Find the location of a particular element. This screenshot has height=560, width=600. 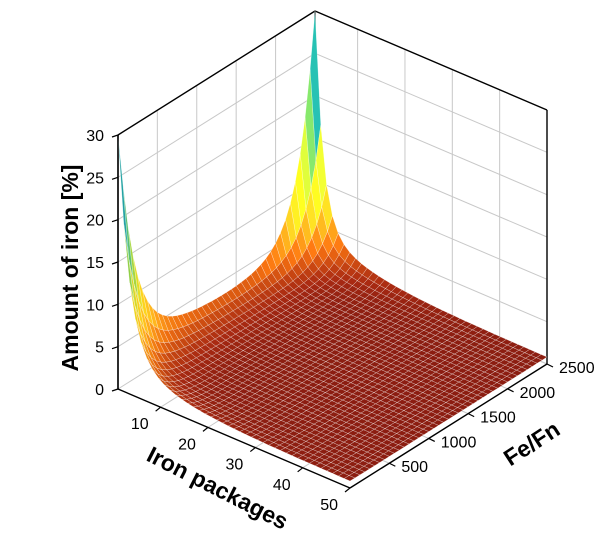

z-tick-label: 30 is located at coordinates (95, 136).